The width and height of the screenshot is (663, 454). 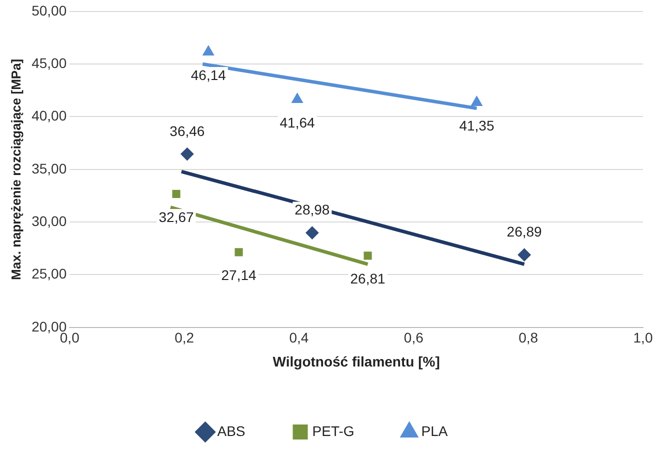 What do you see at coordinates (643, 338) in the screenshot?
I see `x-tick-label: 1,0` at bounding box center [643, 338].